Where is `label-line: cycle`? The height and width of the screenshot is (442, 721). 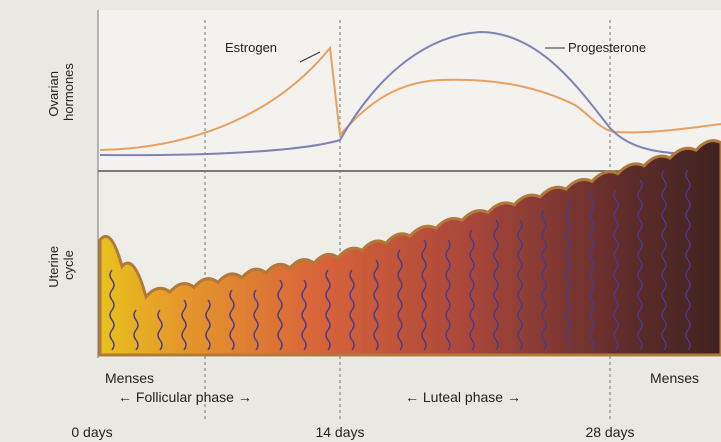 label-line: cycle is located at coordinates (68, 265).